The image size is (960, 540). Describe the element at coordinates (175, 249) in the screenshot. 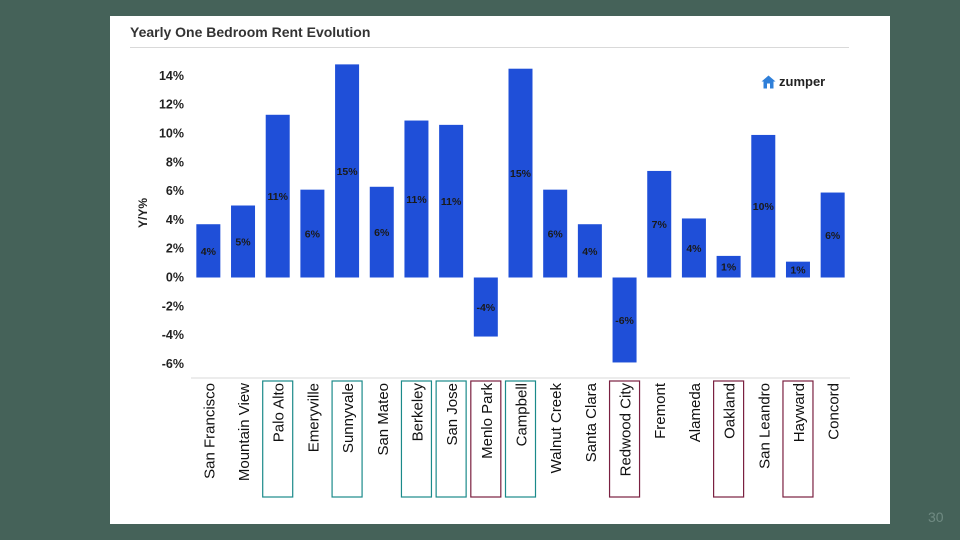

I see `y-tick-label: 2%` at that location.